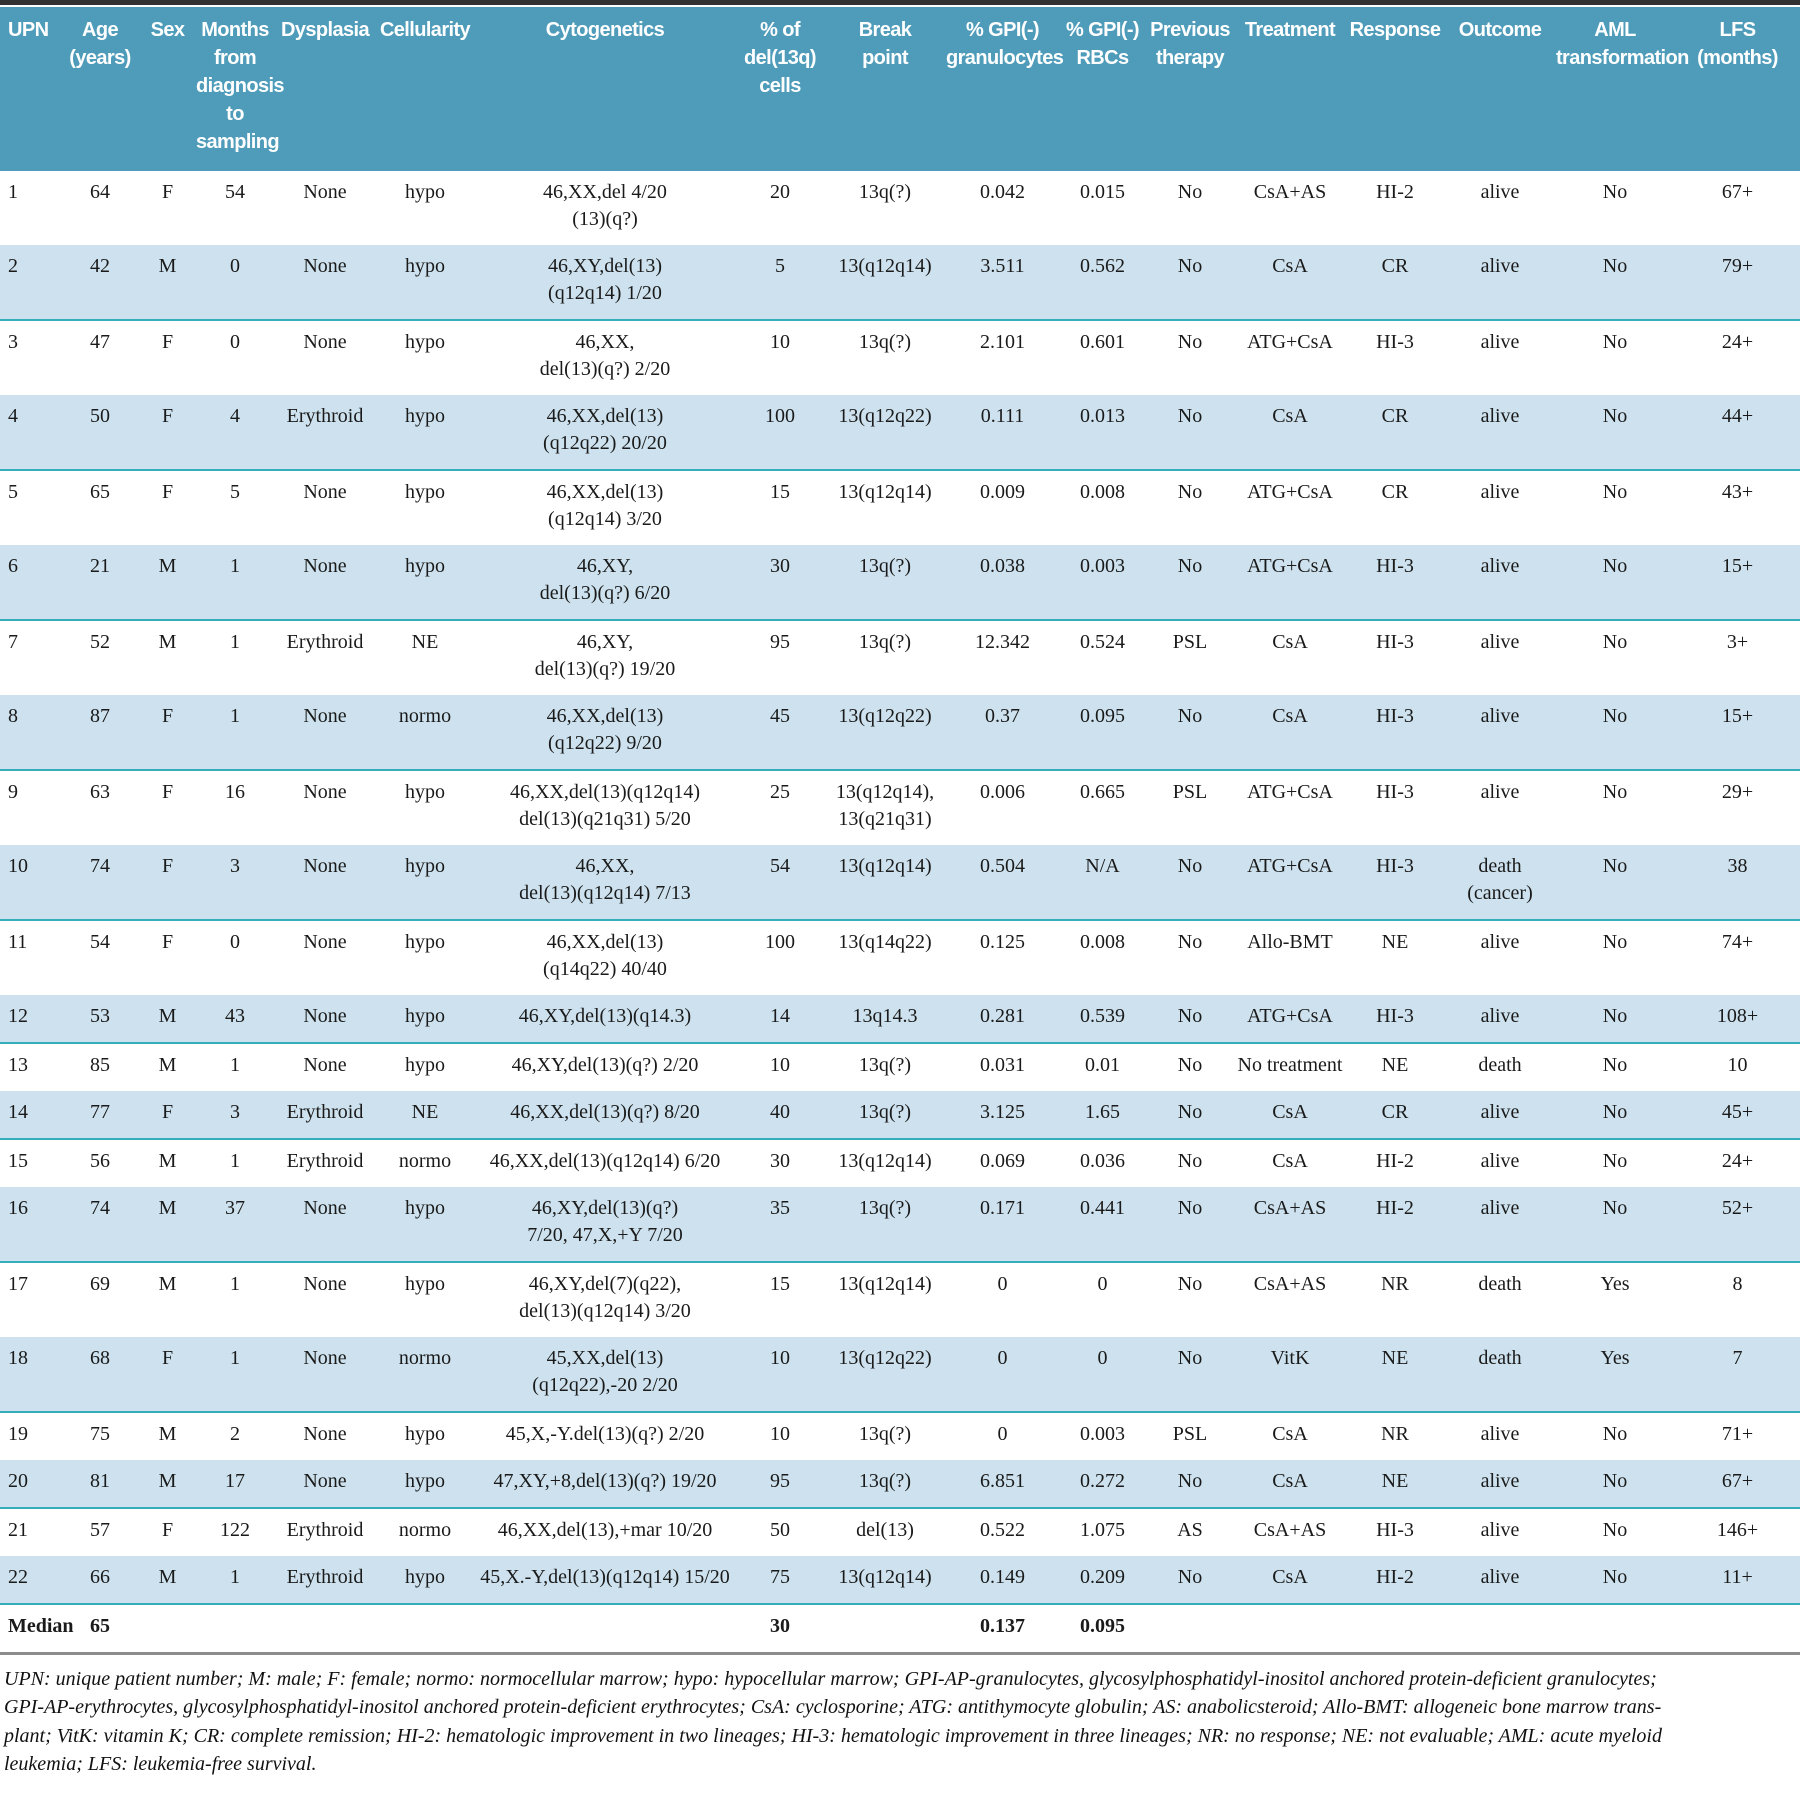 The height and width of the screenshot is (1793, 1800). Describe the element at coordinates (100, 1375) in the screenshot. I see `cell-age: 68` at that location.